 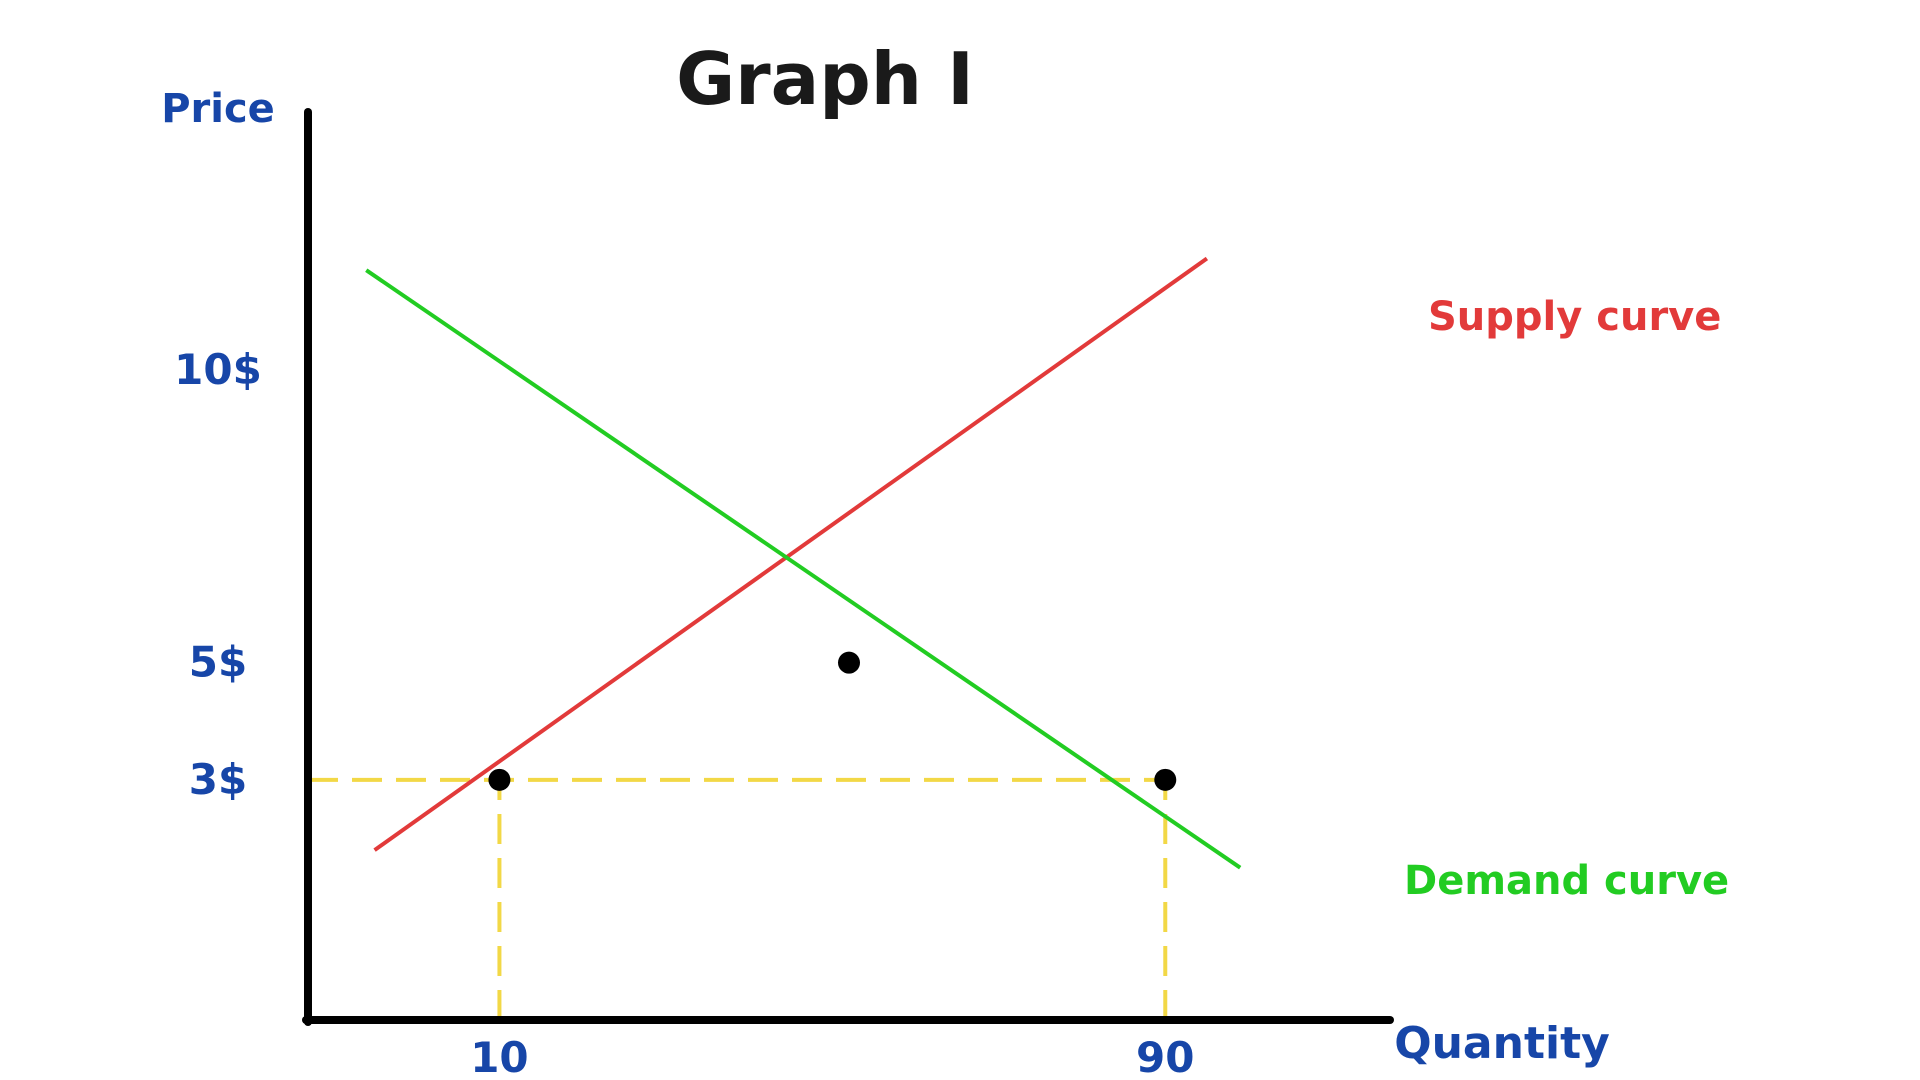 I want to click on y-tick-label: 3$, so click(x=218, y=779).